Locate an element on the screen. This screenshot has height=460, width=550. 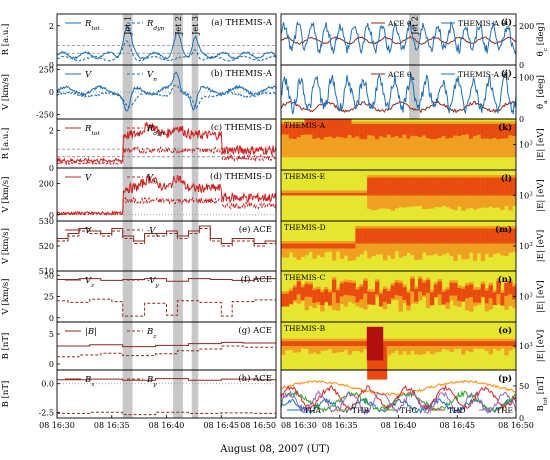
y-axis-label: V [km/s] is located at coordinates (6, 297).